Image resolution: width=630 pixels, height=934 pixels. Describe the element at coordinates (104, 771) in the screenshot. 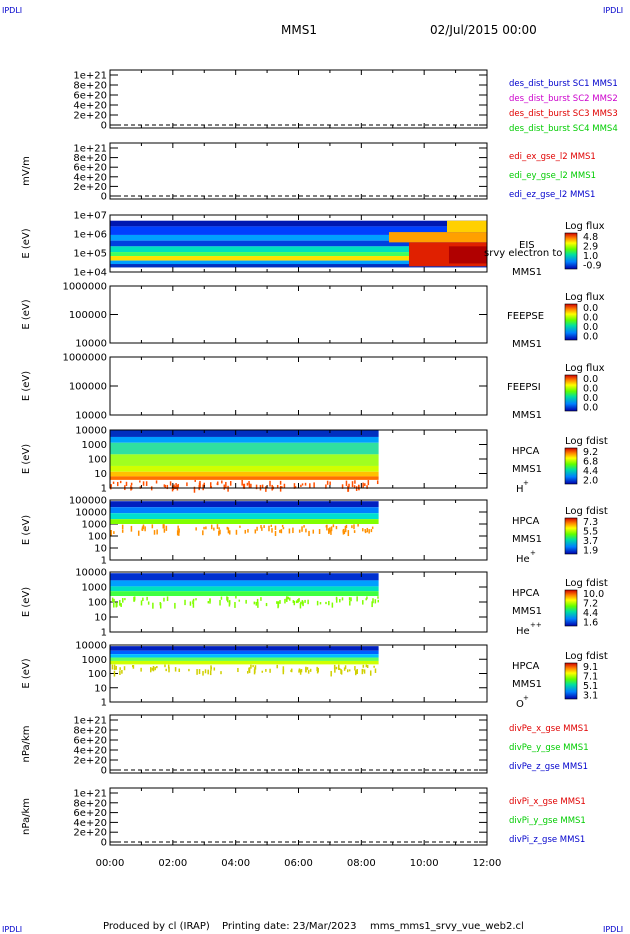

I see `y-tick-label: 0` at that location.